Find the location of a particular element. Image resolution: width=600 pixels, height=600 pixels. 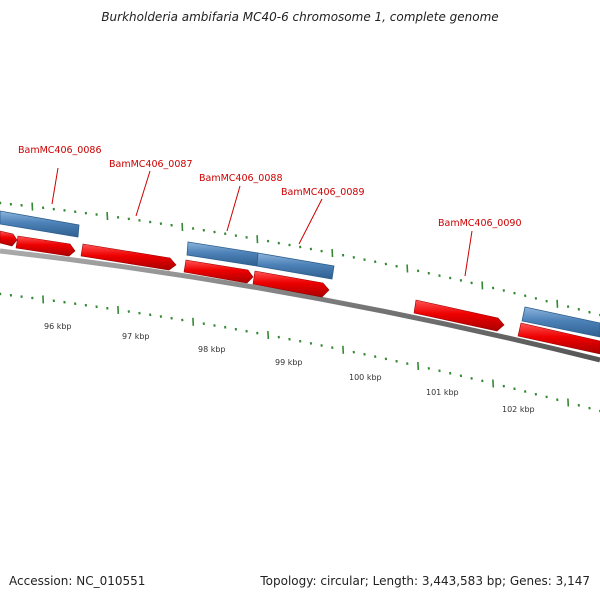

scale-label: 98 kbp is located at coordinates (212, 349).